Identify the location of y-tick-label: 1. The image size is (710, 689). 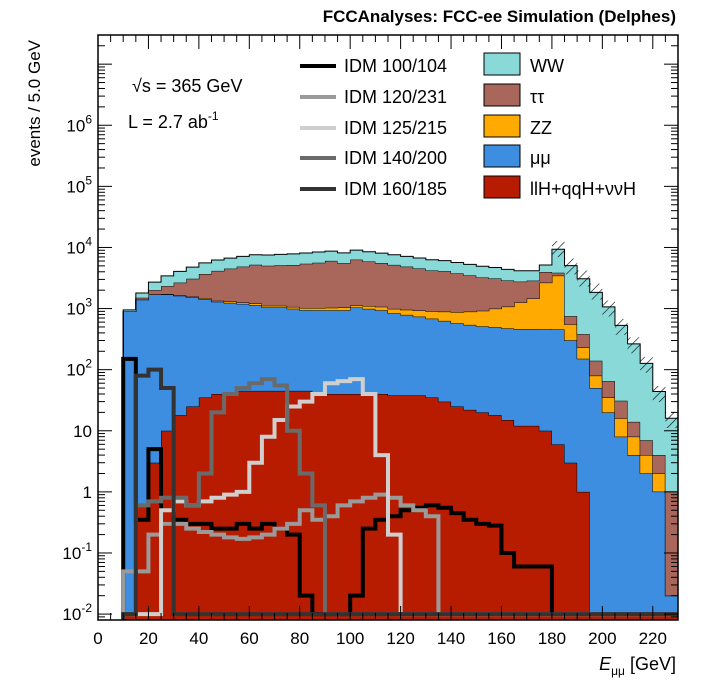
(87, 492).